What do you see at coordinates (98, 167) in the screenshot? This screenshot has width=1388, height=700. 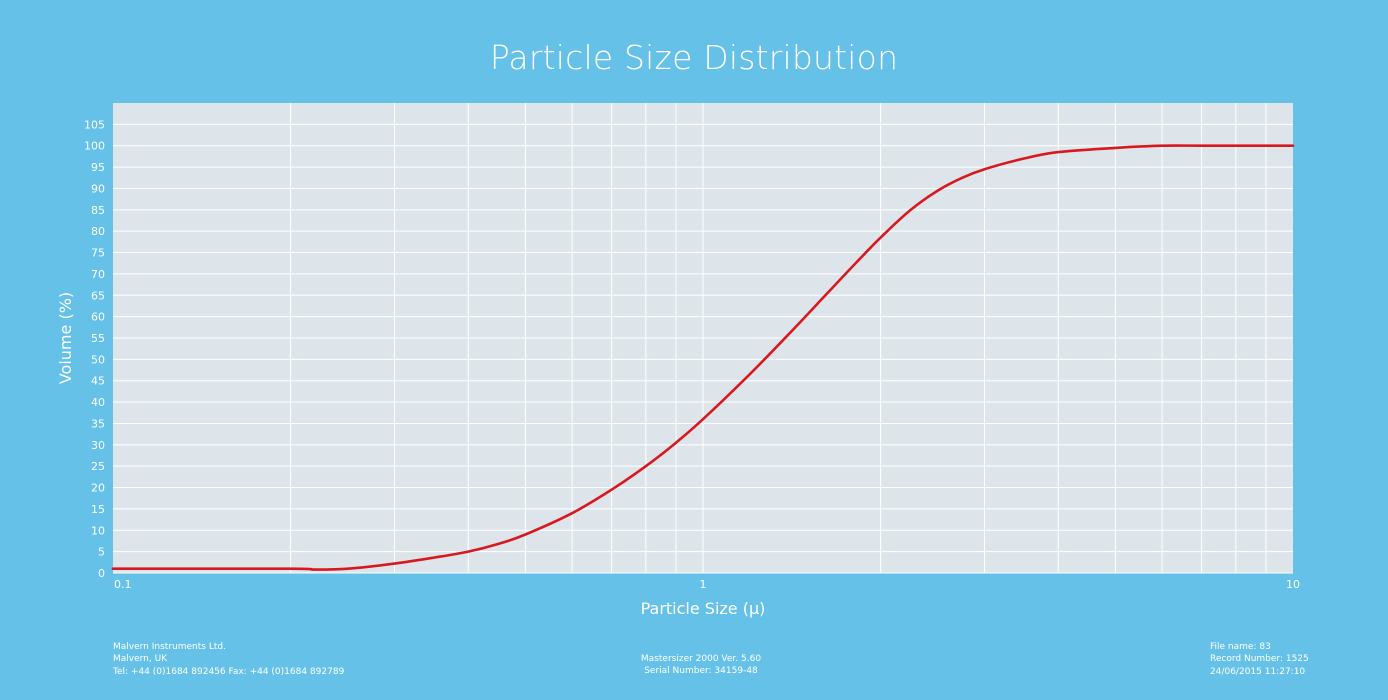 I see `y-tick-label: 95` at bounding box center [98, 167].